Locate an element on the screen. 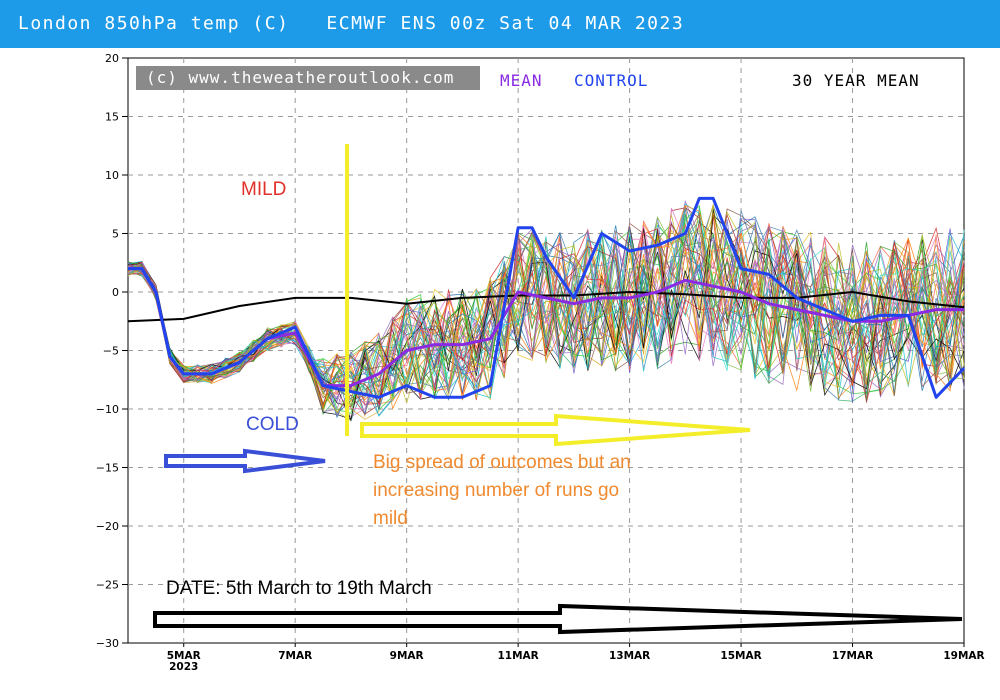  x-tick-label: 15MAR is located at coordinates (740, 656).